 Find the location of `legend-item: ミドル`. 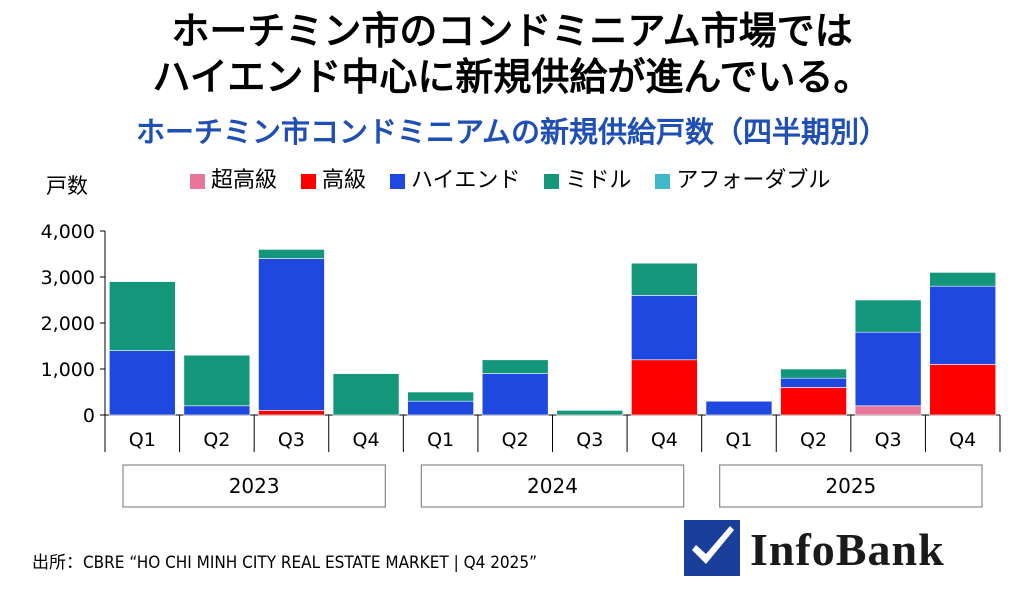

legend-item: ミドル is located at coordinates (587, 181).